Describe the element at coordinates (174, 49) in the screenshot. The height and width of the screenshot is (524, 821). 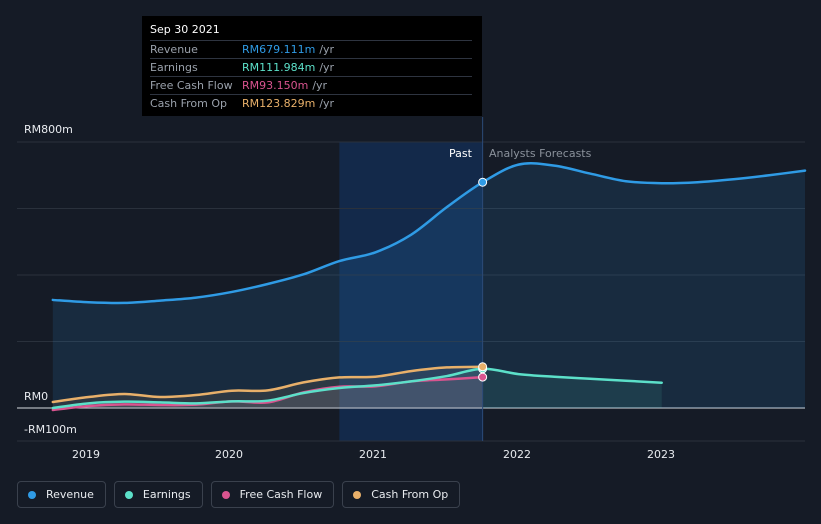
I see `tooltip-label: Revenue` at that location.